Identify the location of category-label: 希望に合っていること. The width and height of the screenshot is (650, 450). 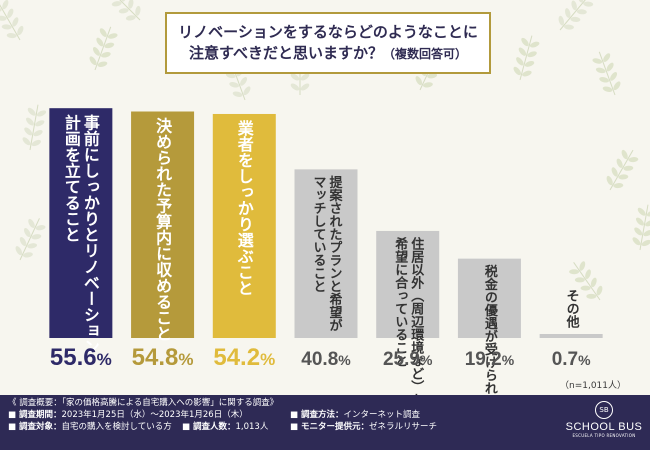
(400, 301).